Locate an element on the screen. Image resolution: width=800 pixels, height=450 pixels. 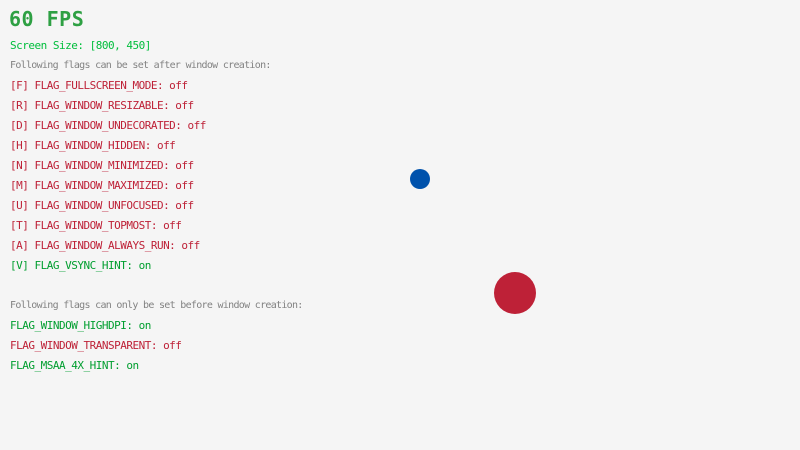
blue-ball is located at coordinates (420, 179).